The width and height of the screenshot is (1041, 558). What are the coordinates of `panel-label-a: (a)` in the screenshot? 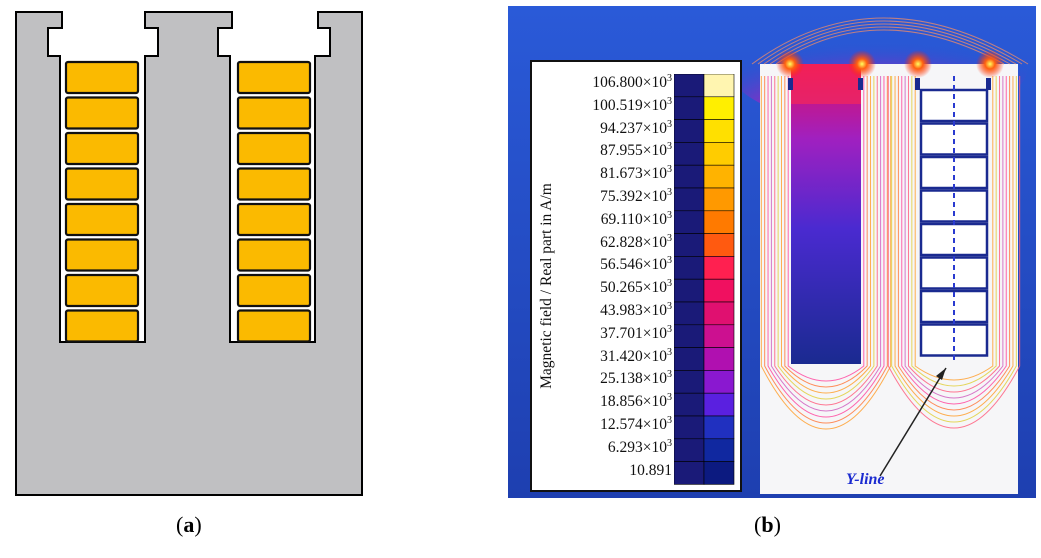 It's located at (189, 524).